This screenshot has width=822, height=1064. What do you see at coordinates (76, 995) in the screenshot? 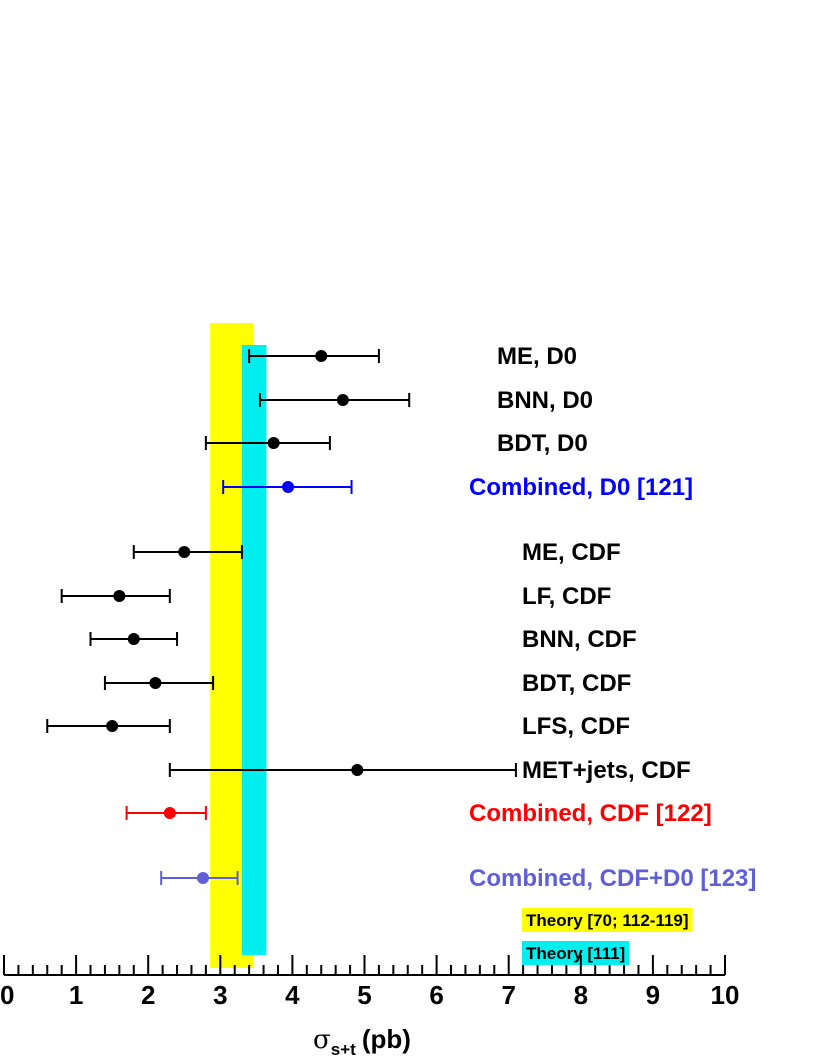
I see `x-tick-label-1: 1` at bounding box center [76, 995].